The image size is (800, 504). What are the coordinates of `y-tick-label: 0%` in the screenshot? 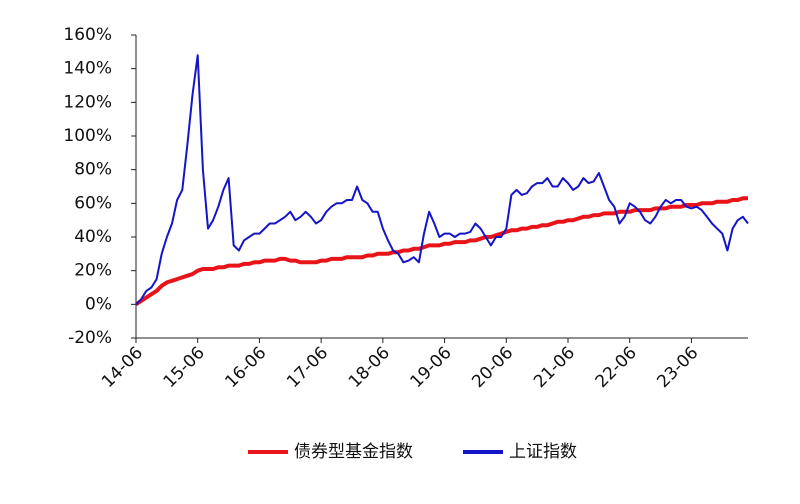 It's located at (98, 304).